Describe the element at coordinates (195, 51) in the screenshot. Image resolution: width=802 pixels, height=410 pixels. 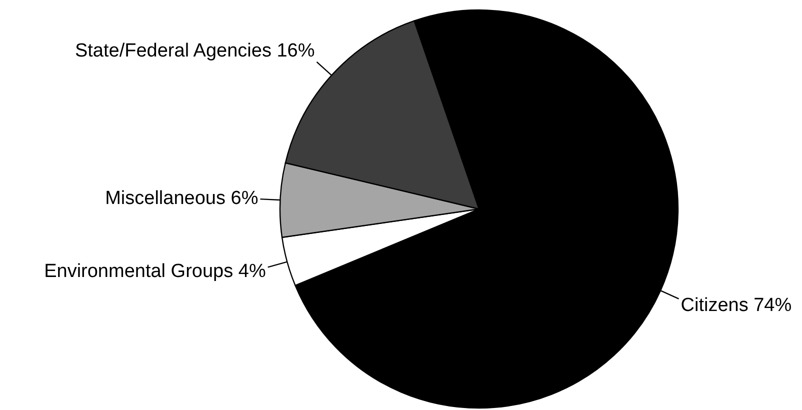
I see `slice-label: State/Federal Agencies 16%` at that location.